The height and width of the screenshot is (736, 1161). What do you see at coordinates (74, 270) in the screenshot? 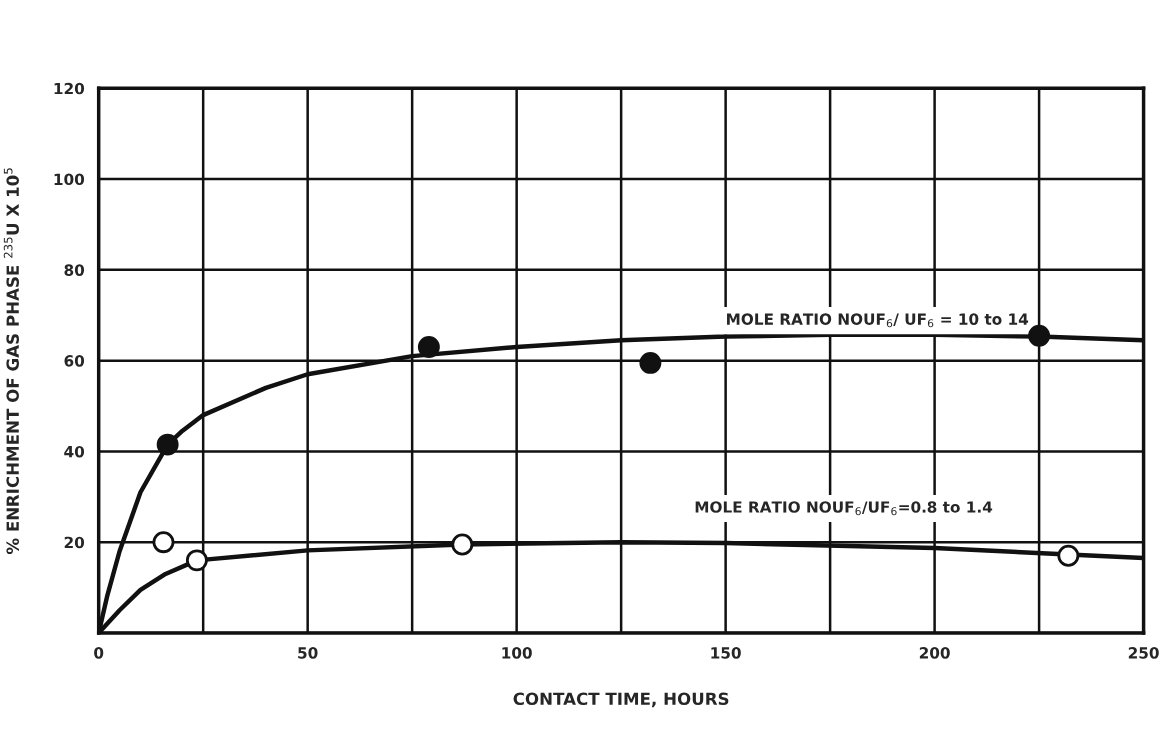
I see `y-tick-label: 80` at bounding box center [74, 270].